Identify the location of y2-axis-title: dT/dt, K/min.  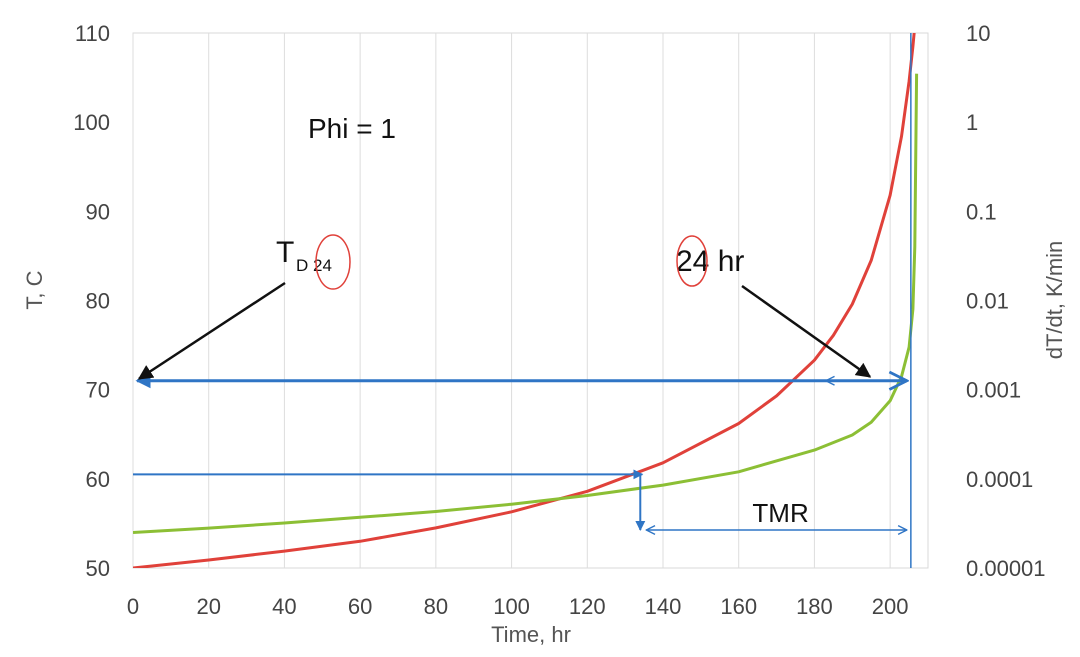
(1054, 300).